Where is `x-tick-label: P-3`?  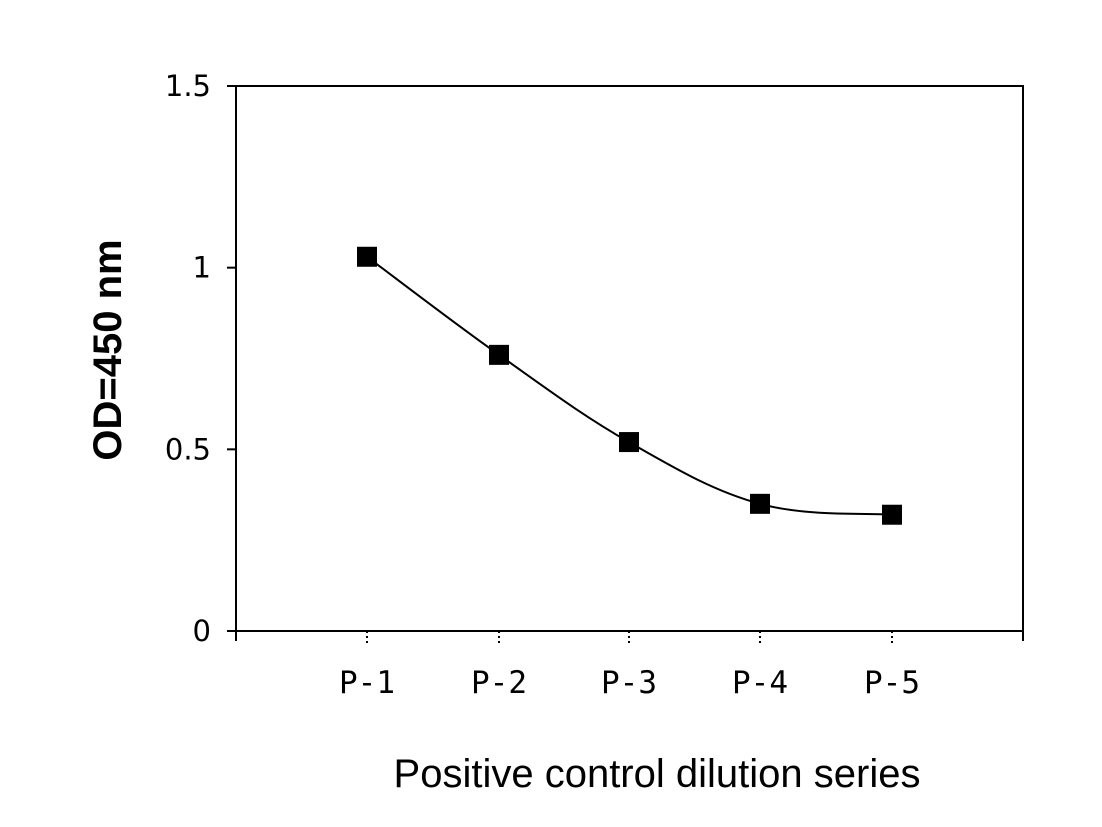
x-tick-label: P-3 is located at coordinates (629, 683).